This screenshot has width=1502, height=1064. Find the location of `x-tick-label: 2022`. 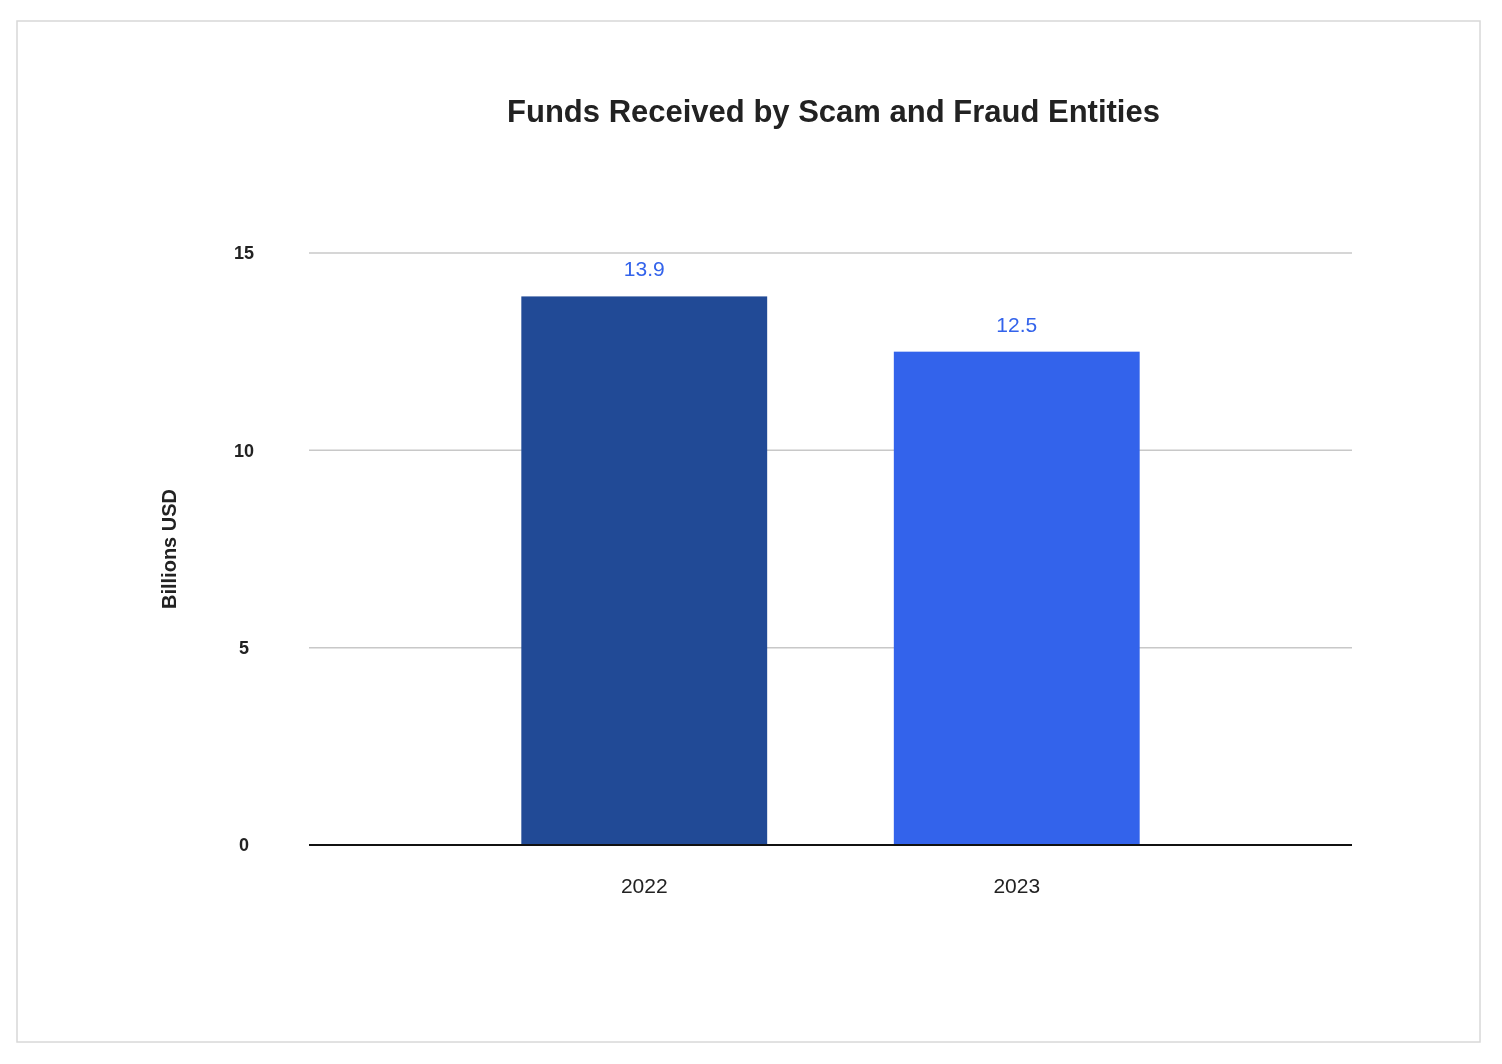

x-tick-label: 2022 is located at coordinates (644, 885).